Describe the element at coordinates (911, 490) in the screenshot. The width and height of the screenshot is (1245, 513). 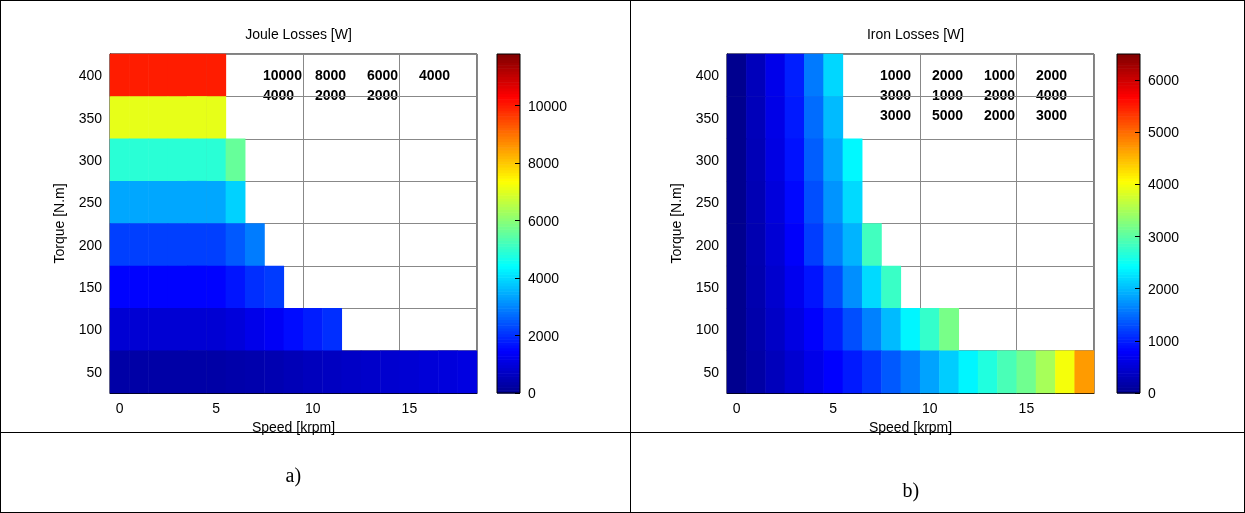
I see `text: b)` at that location.